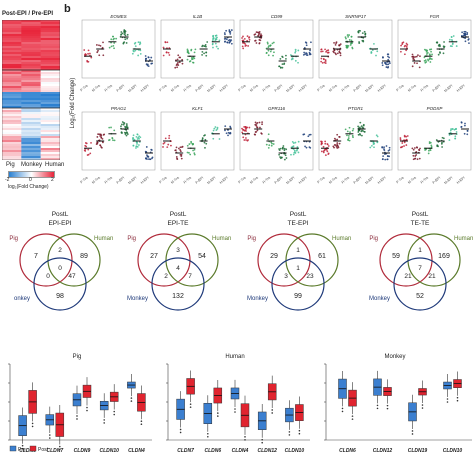 This screenshot has width=474, height=474. What do you see at coordinates (211, 88) in the screenshot?
I see `scatter-x-tick: M-EPI` at bounding box center [211, 88].